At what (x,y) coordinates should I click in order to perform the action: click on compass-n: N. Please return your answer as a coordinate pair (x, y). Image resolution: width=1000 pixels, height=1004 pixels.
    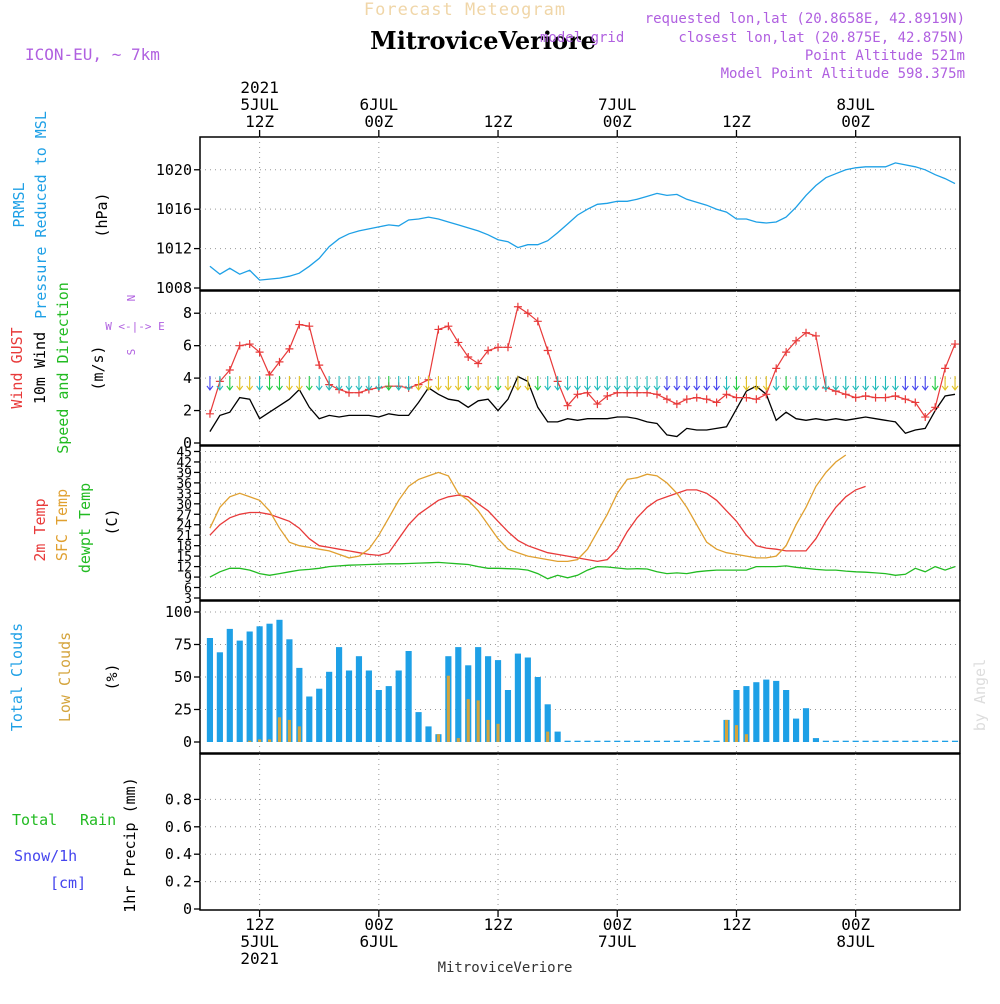
    Looking at the image, I should click on (131, 298).